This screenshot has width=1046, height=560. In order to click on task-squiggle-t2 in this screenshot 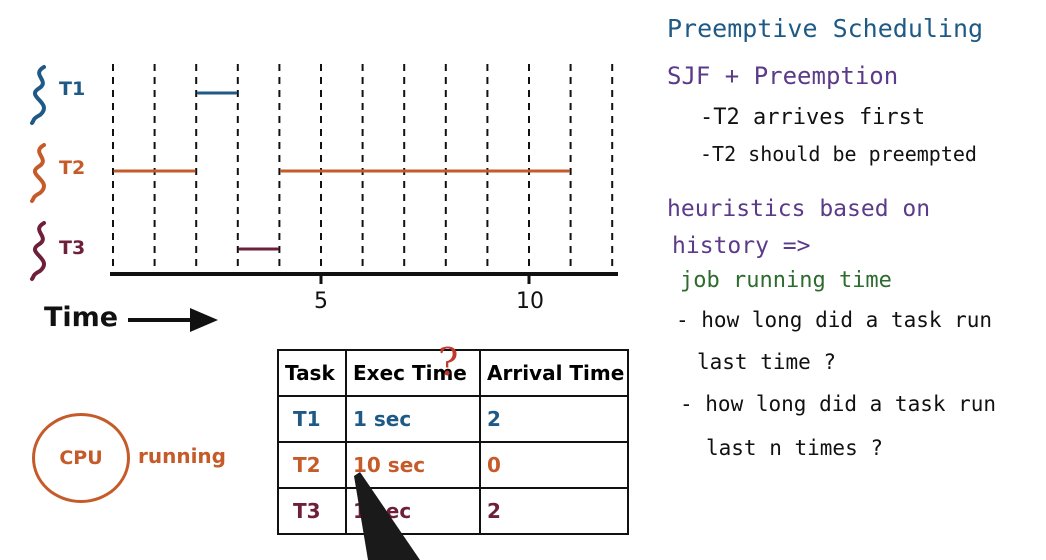, I will do `click(38, 173)`.